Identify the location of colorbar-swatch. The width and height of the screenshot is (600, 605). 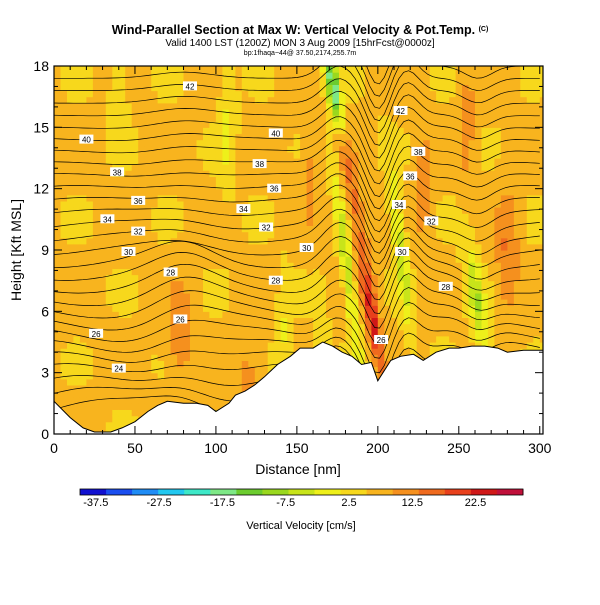
(380, 492).